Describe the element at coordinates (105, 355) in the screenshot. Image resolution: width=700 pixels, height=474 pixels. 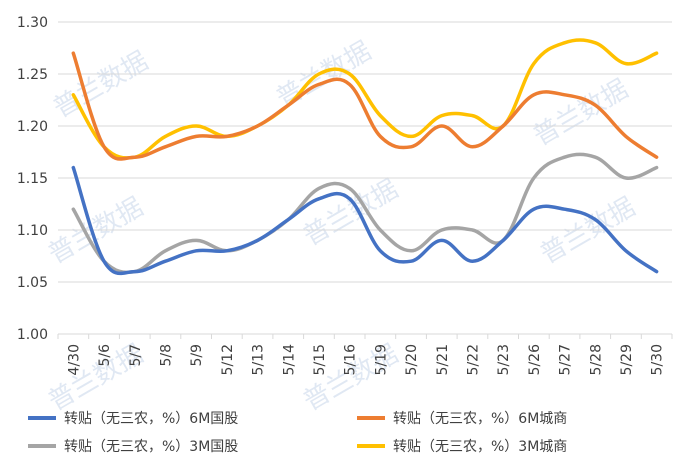
I see `x-tick-label: 5/6` at that location.